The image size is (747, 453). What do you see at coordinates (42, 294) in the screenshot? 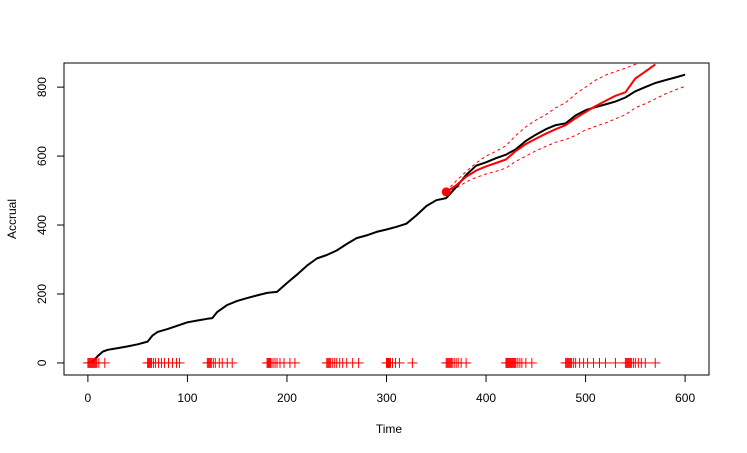
I see `y-tick-label: 200` at bounding box center [42, 294].